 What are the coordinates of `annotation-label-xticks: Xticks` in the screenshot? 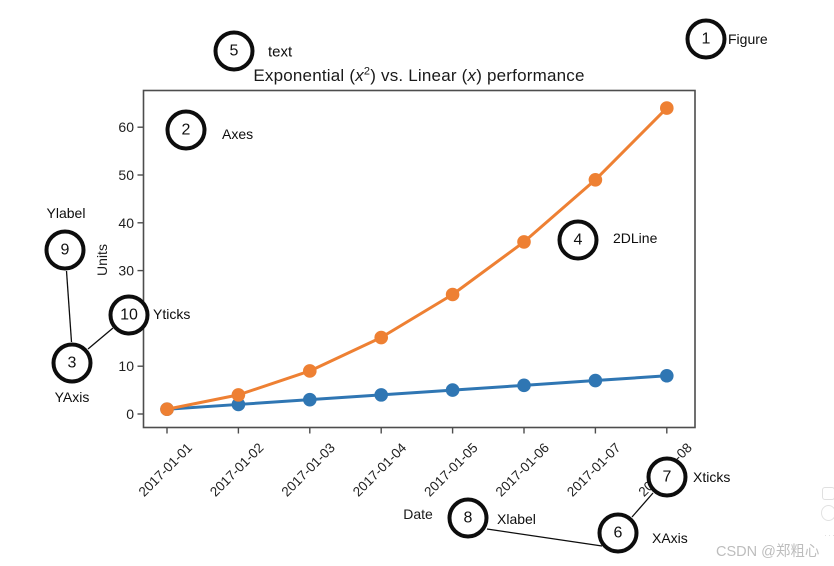 It's located at (712, 477).